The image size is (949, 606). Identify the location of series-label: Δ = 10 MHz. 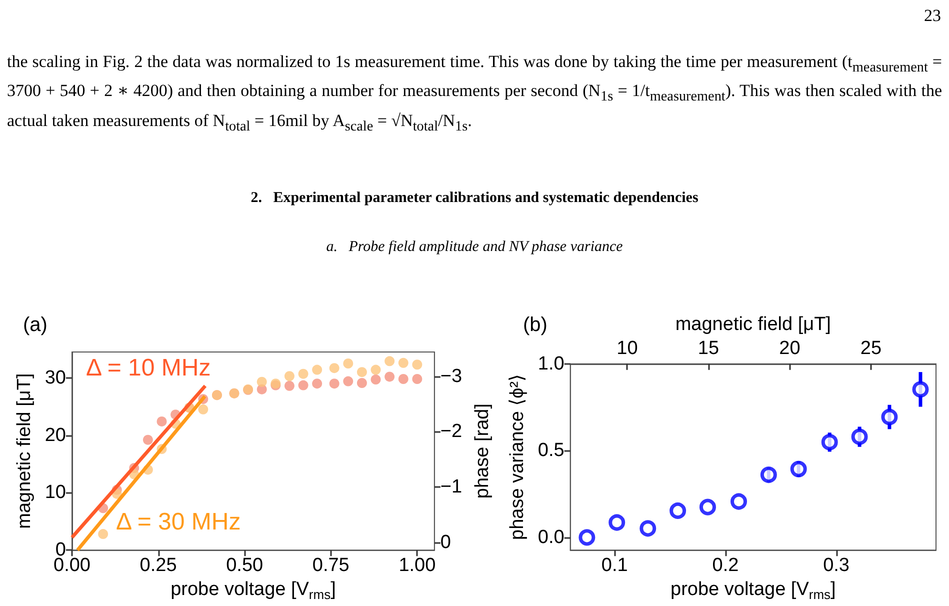
(148, 368).